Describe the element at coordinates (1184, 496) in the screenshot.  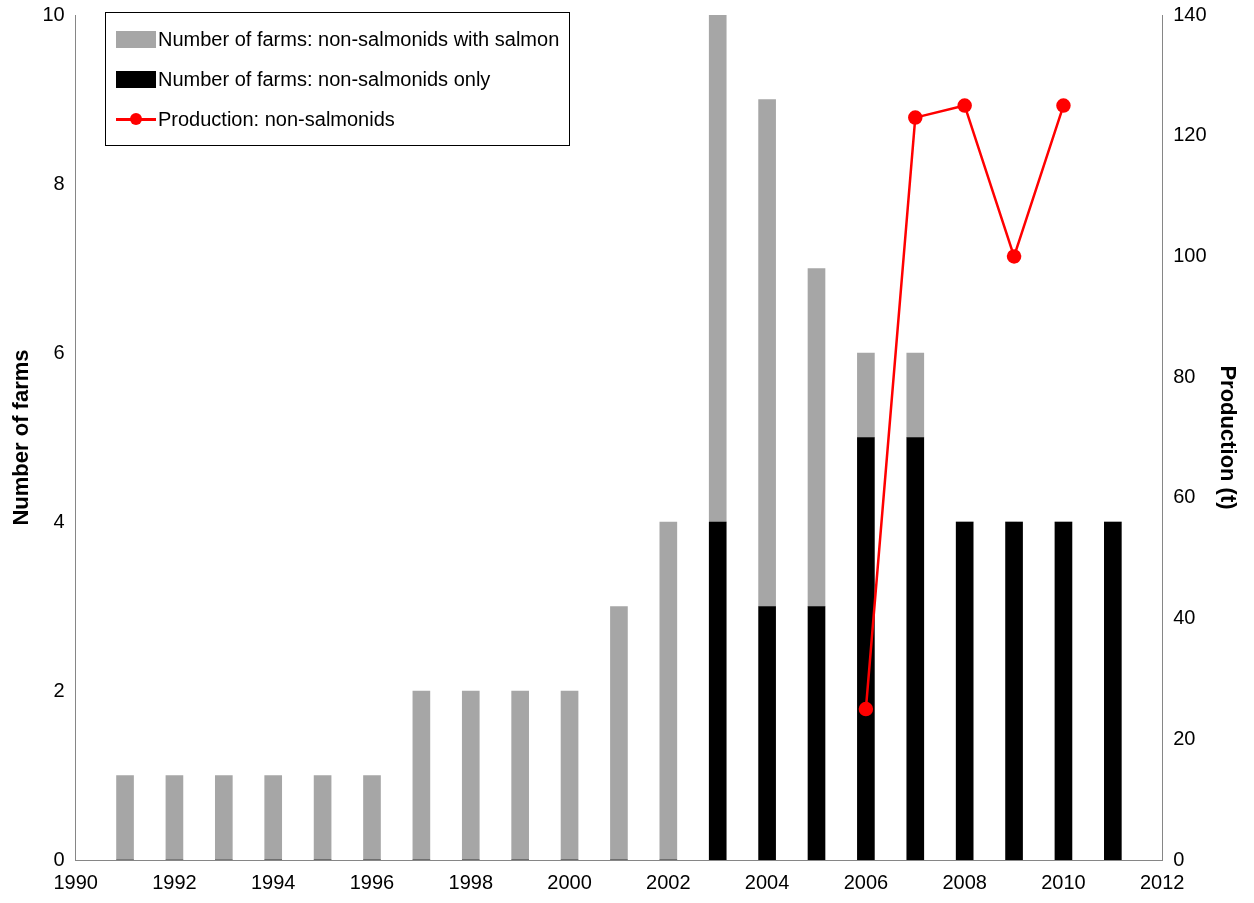
I see `y2-tick-label: 60` at that location.